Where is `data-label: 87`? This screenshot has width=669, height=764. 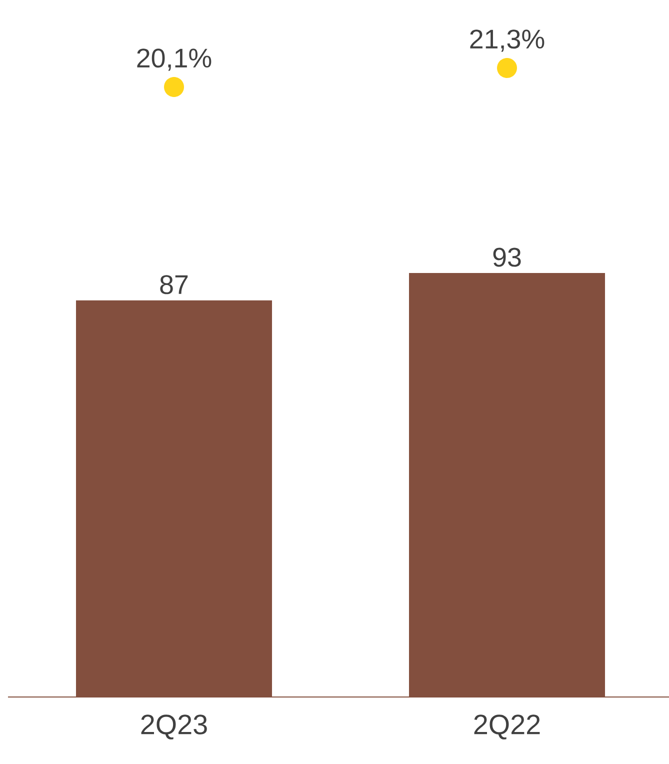 data-label: 87 is located at coordinates (174, 284).